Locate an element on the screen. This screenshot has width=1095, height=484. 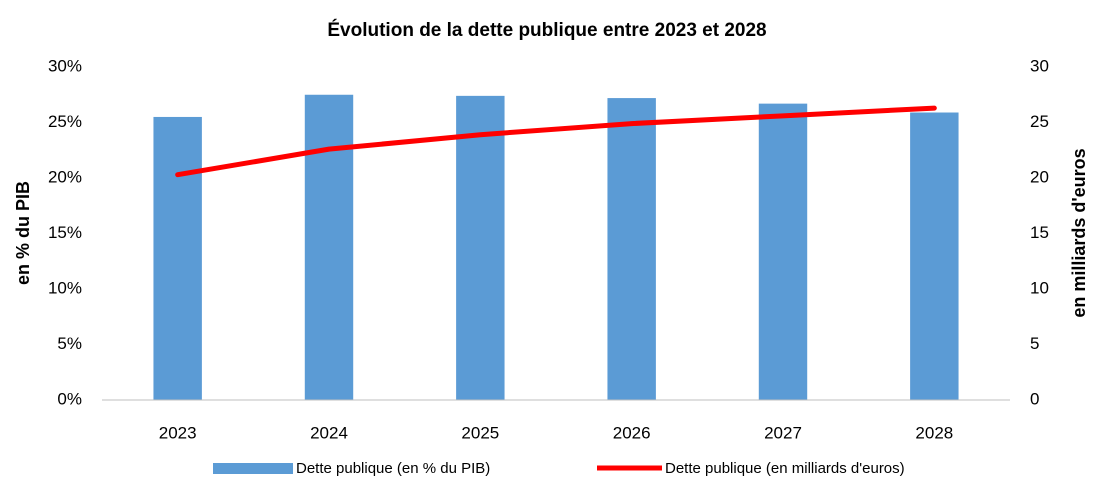
y-tick-label: 15% is located at coordinates (65, 232).